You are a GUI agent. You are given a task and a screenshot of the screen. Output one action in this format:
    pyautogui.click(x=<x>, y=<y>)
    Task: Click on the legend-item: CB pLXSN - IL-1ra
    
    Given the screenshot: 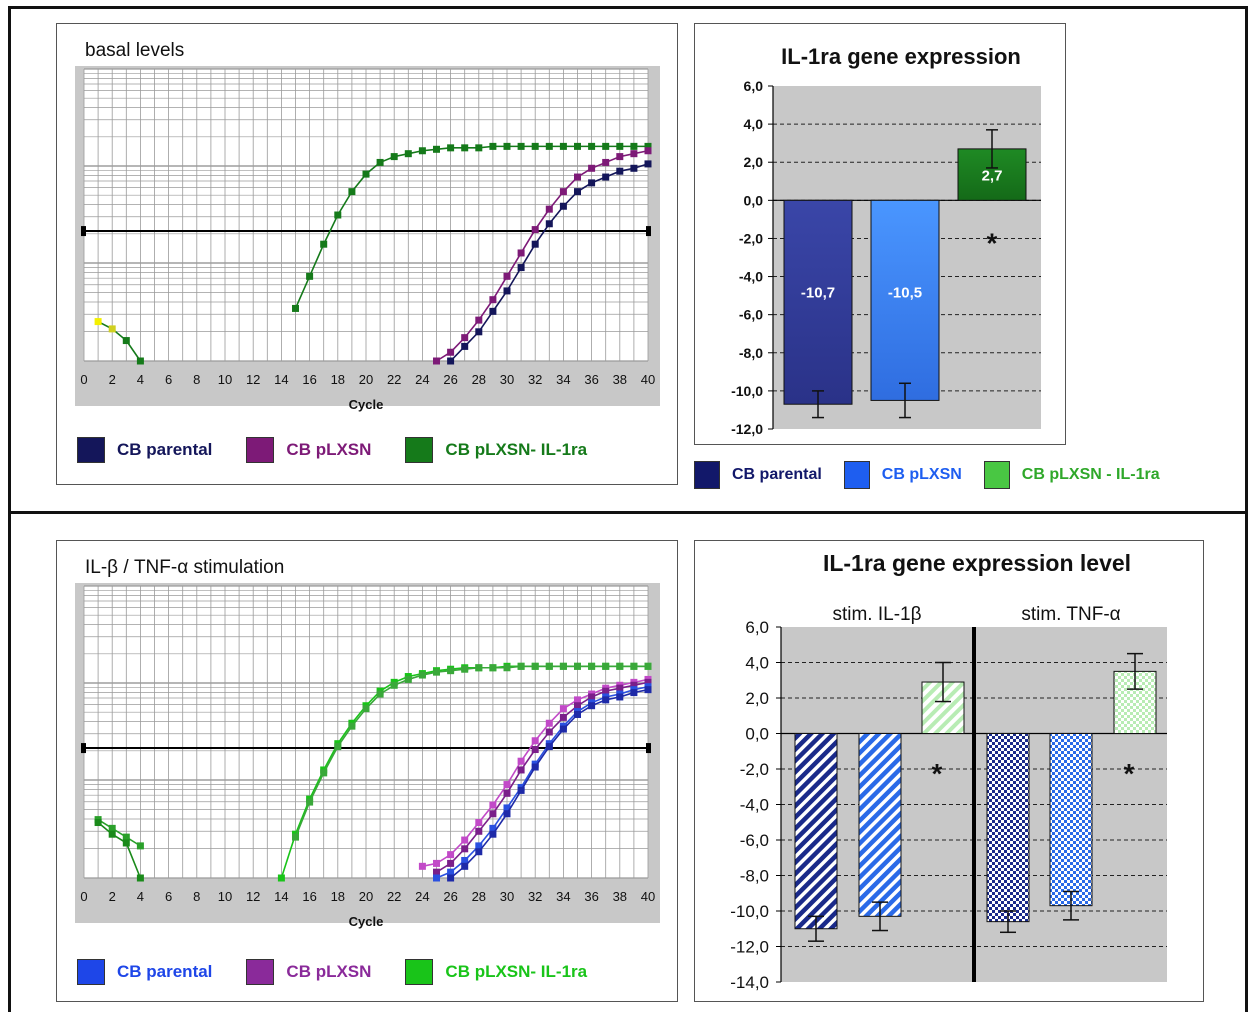 What is the action you would take?
    pyautogui.click(x=1071, y=475)
    